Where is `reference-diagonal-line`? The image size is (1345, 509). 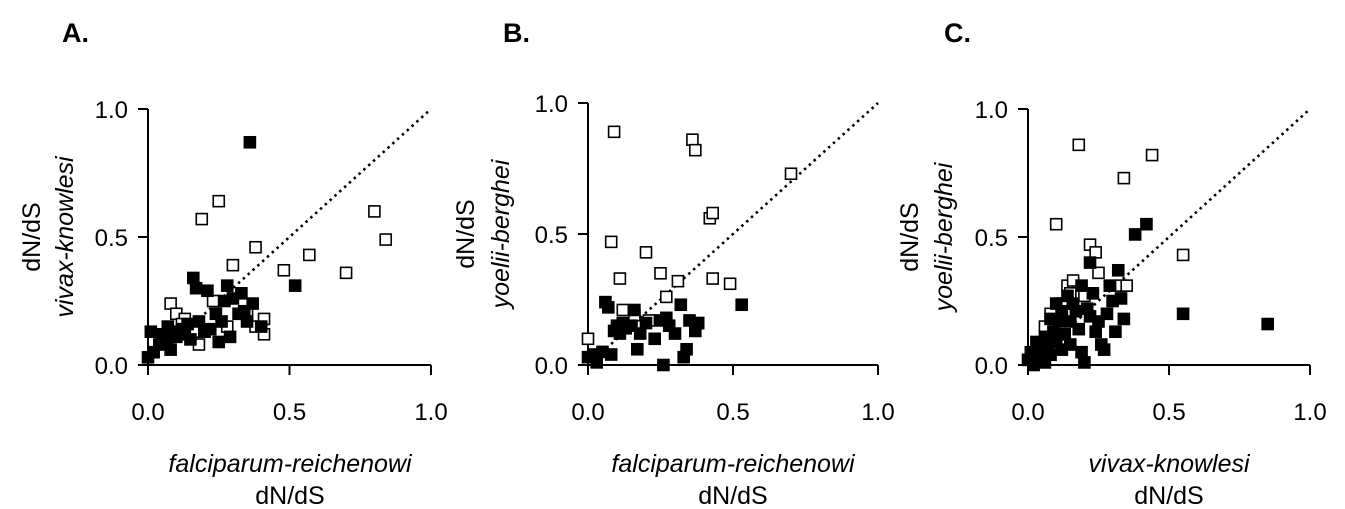
reference-diagonal-line is located at coordinates (744, 224).